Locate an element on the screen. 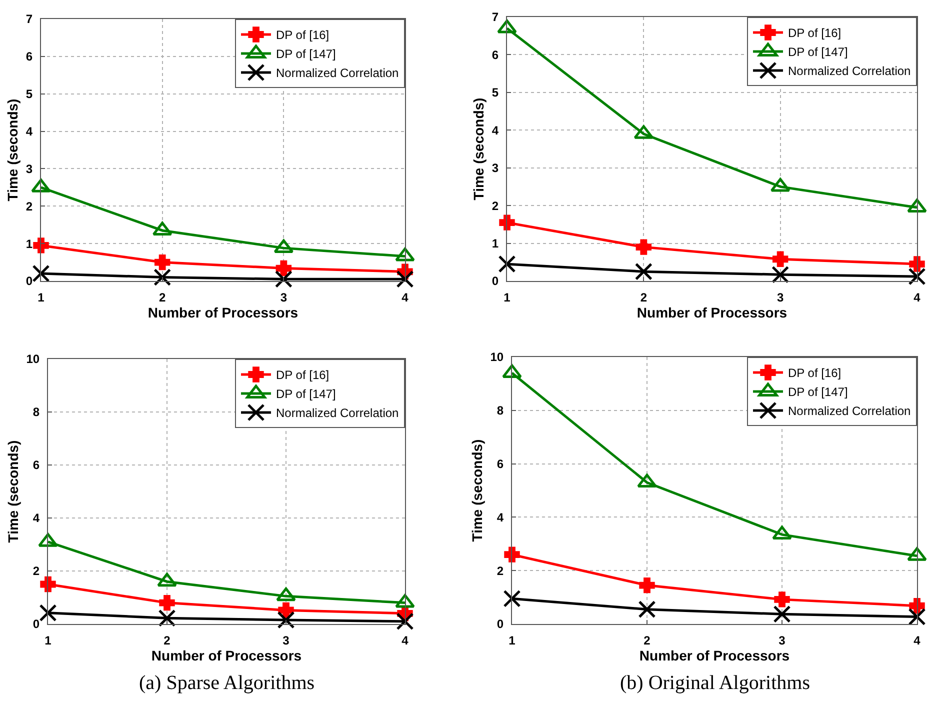  text: (a) Sparse Algorithms is located at coordinates (227, 683).